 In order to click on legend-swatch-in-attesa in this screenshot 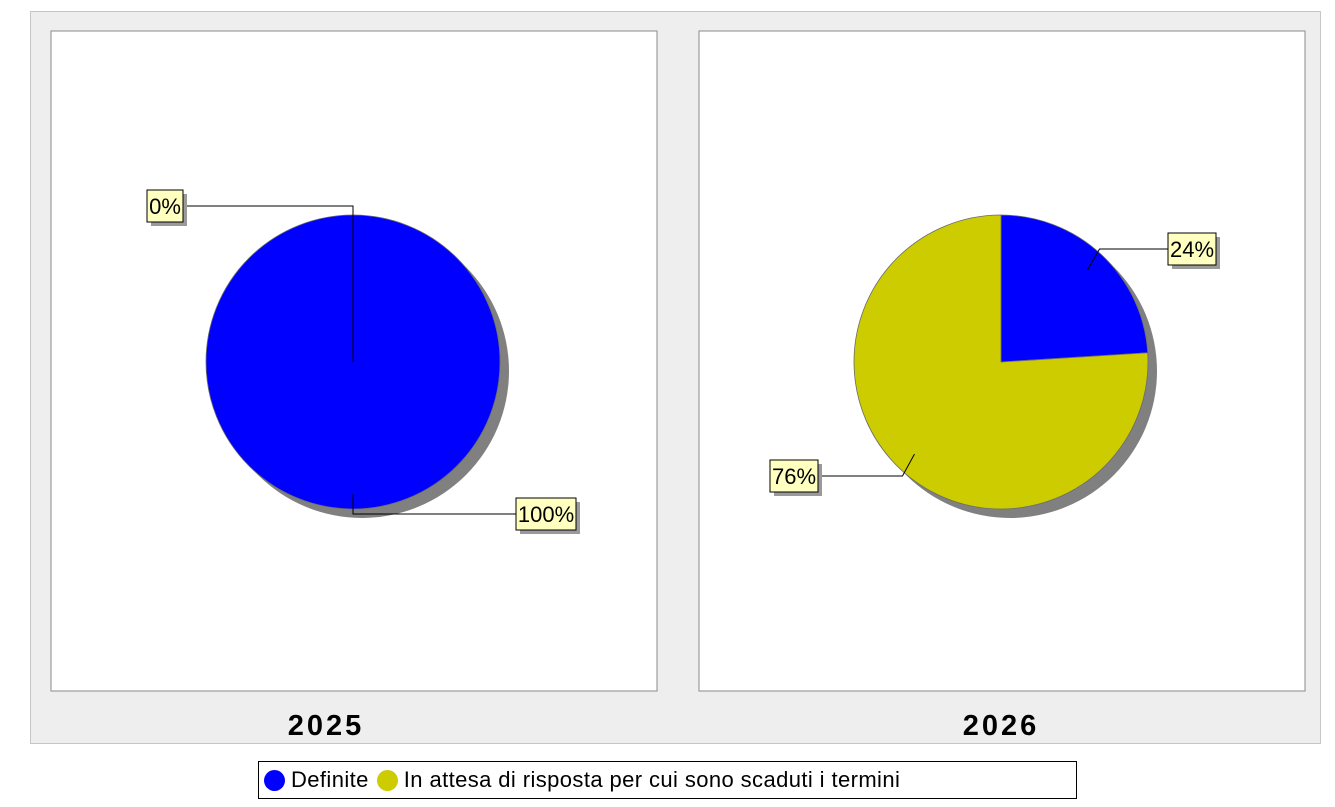, I will do `click(387, 780)`.